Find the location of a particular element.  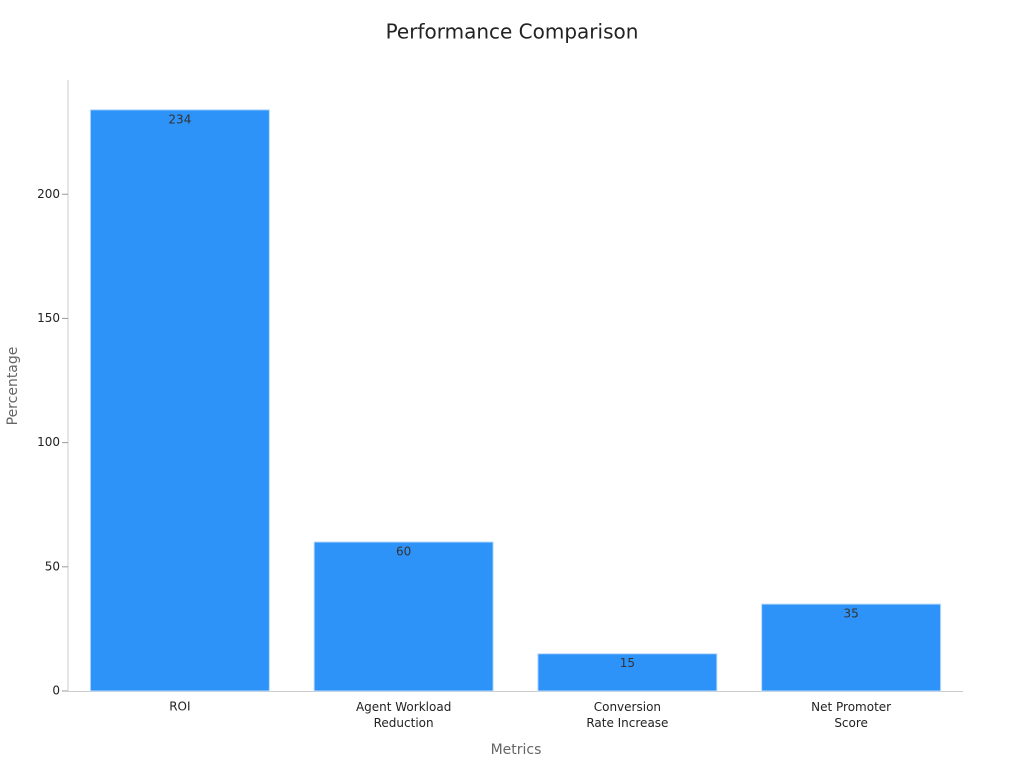

x-tick-label: Conversion Rate Increase is located at coordinates (627, 715).